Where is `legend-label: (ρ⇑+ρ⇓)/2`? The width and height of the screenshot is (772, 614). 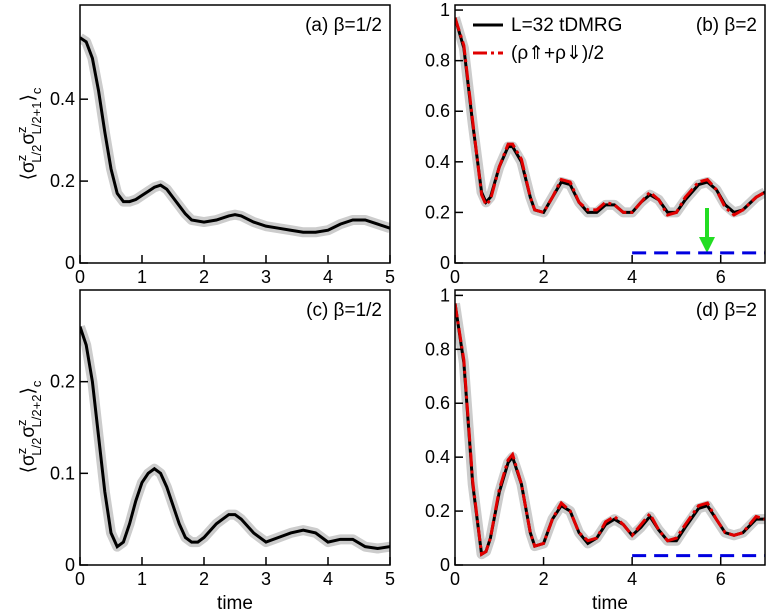 legend-label: (ρ⇑+ρ⇓)/2 is located at coordinates (557, 53).